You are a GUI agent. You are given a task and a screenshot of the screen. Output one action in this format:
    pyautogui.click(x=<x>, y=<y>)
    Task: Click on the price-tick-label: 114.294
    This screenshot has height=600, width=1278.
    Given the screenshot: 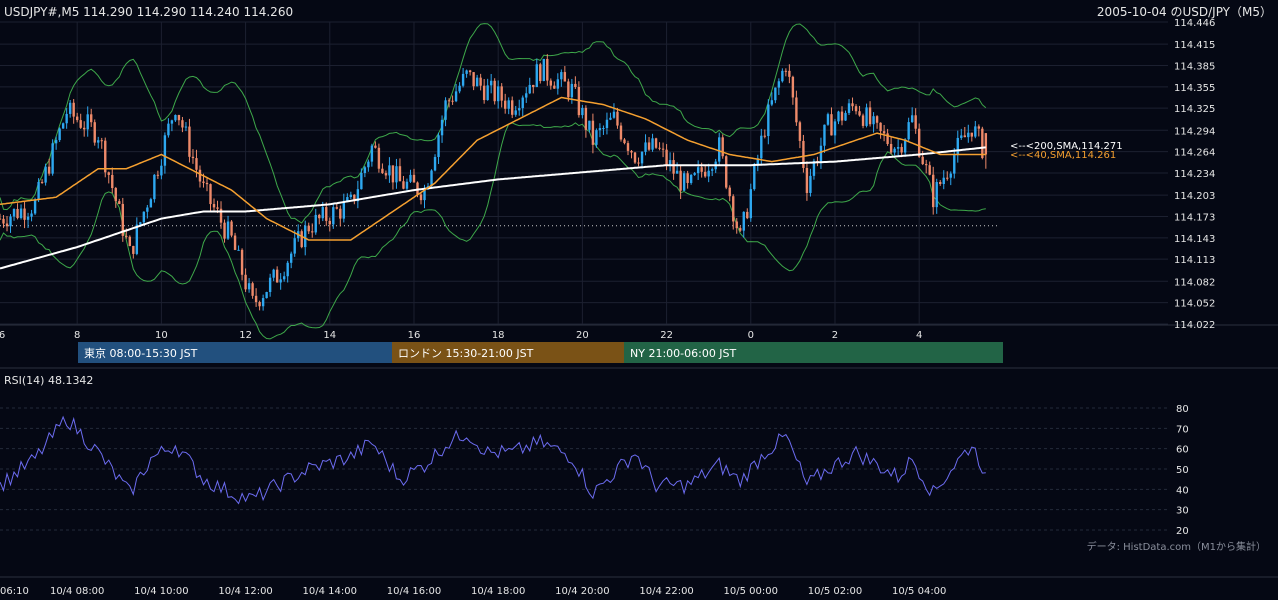 What is the action you would take?
    pyautogui.click(x=1194, y=131)
    